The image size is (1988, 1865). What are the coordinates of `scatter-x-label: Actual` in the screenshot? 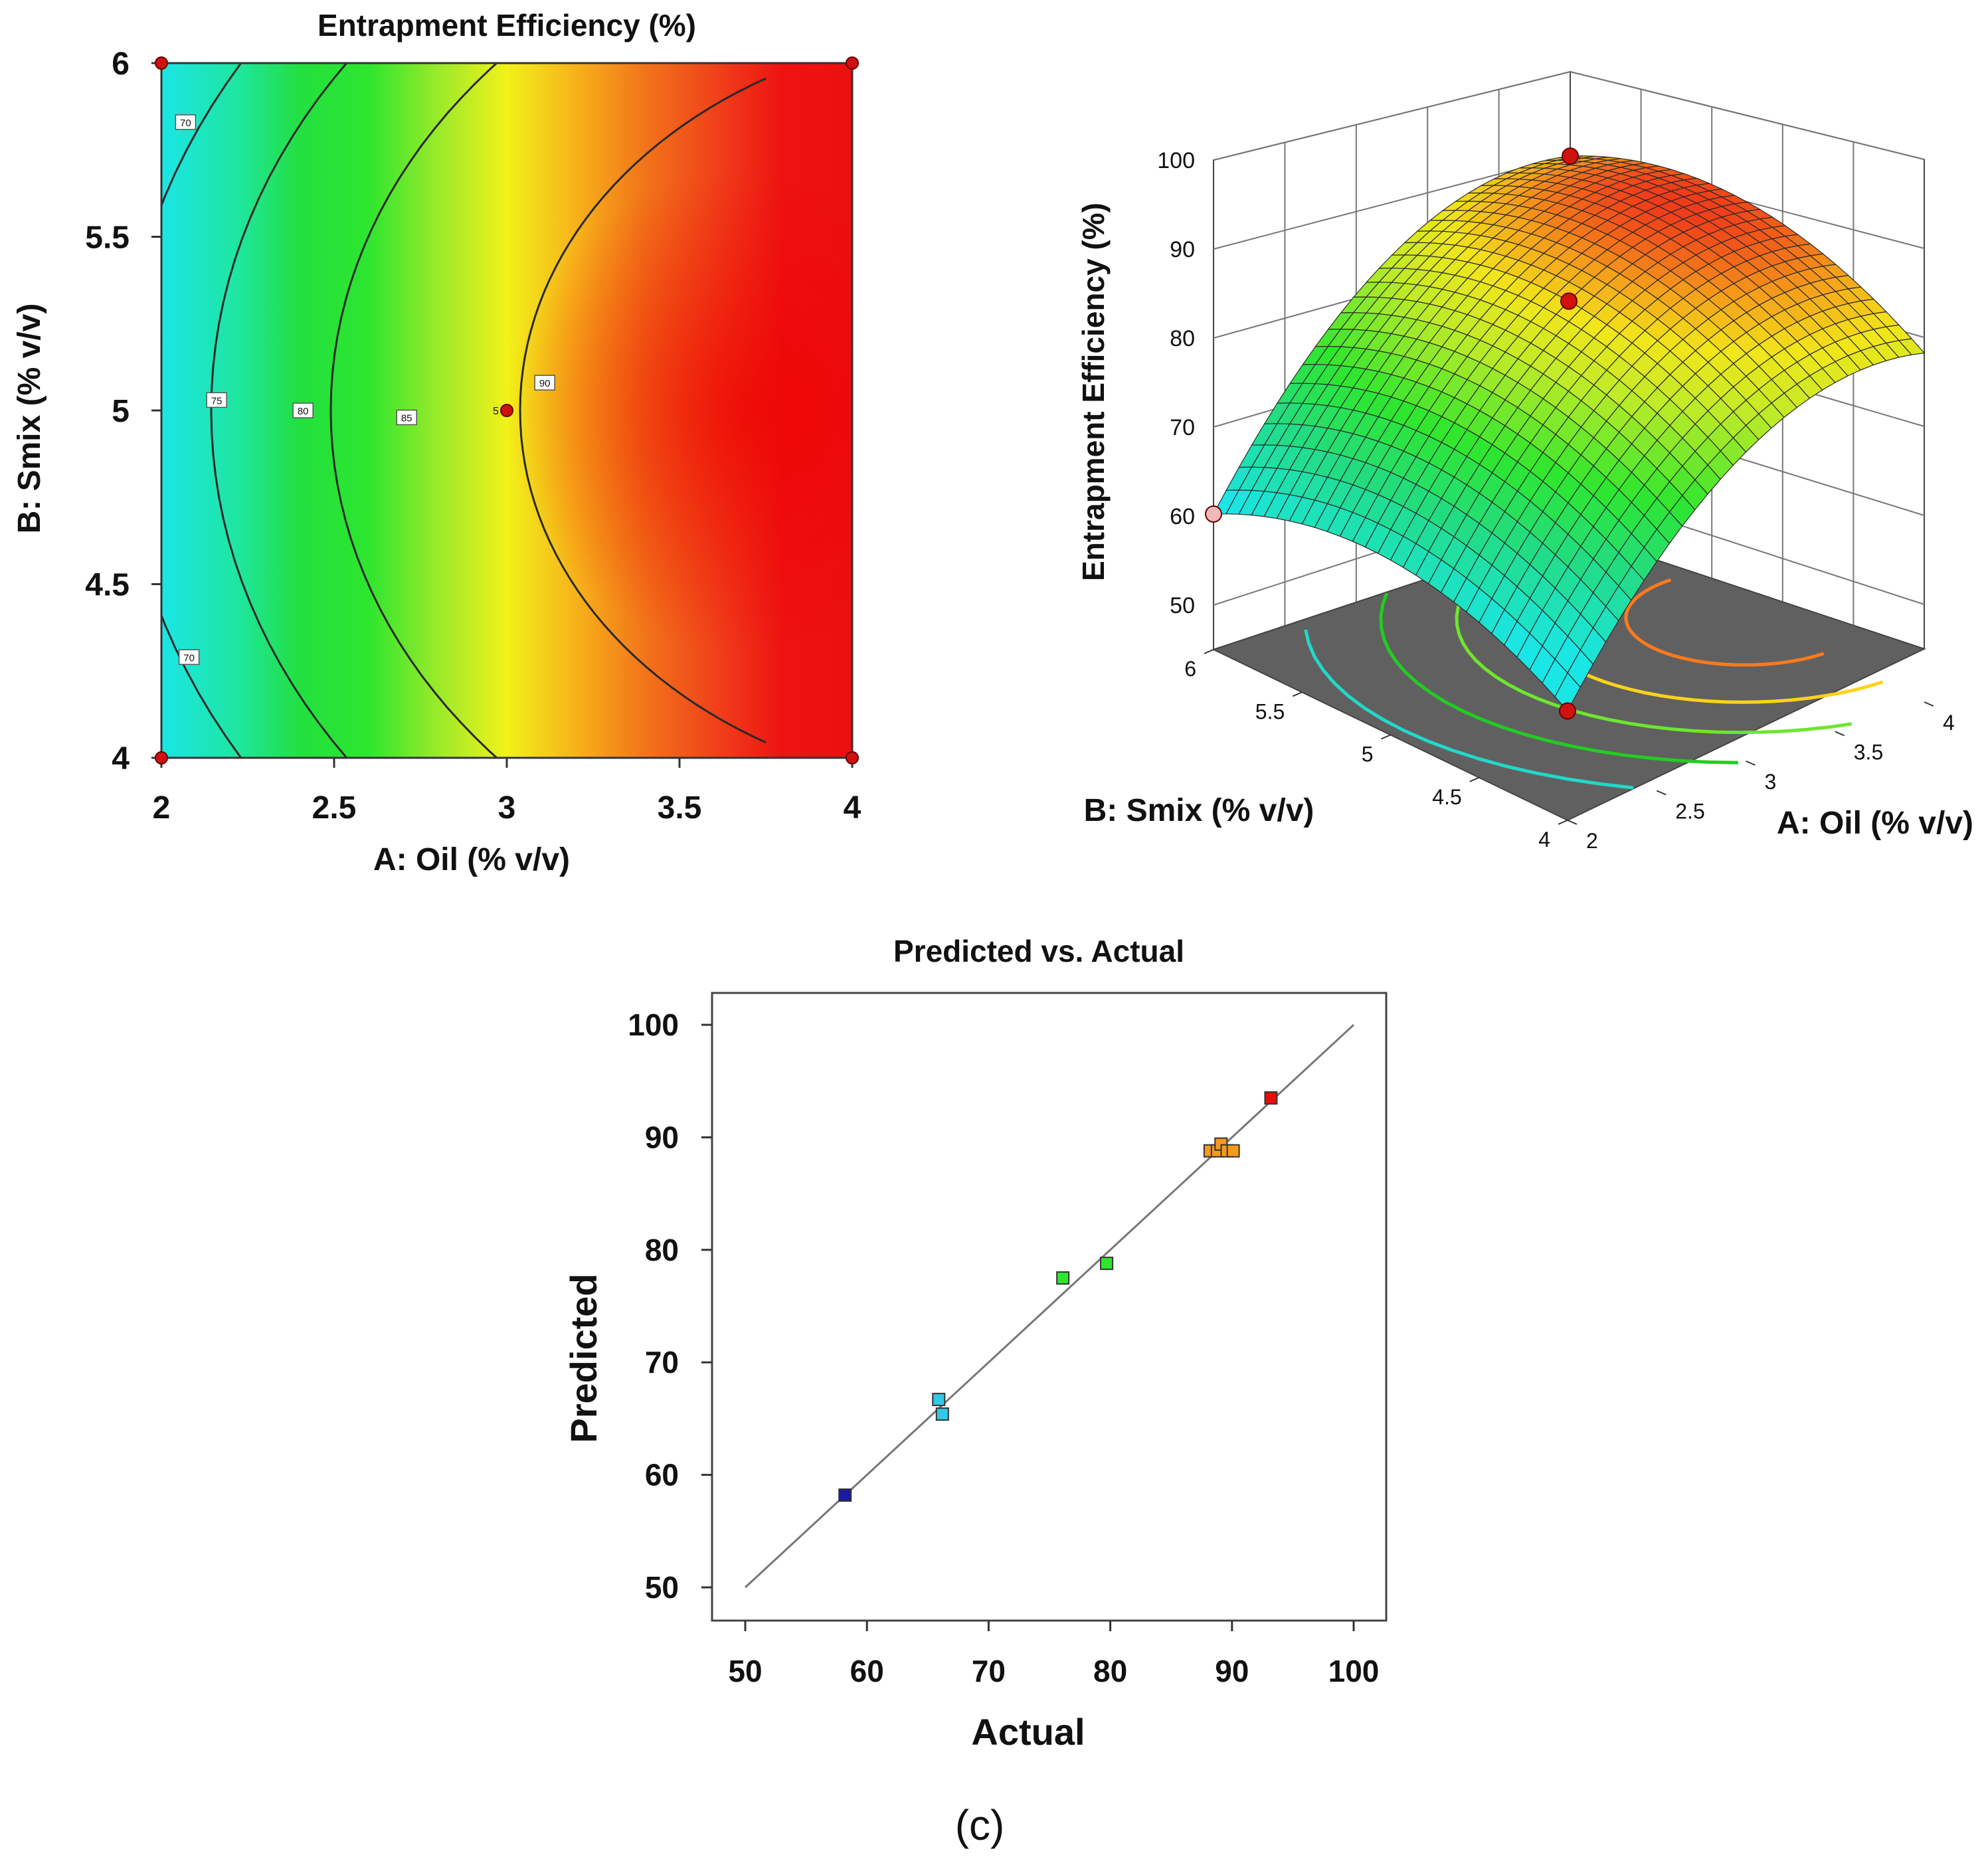 It's located at (1028, 1732).